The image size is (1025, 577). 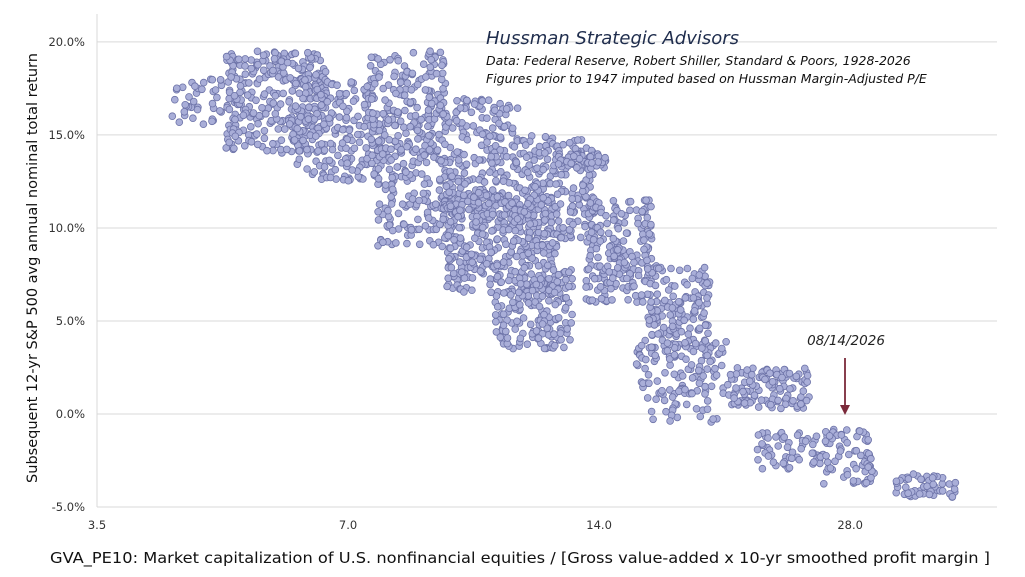 What do you see at coordinates (348, 525) in the screenshot?
I see `x-tick-label: 7.0` at bounding box center [348, 525].